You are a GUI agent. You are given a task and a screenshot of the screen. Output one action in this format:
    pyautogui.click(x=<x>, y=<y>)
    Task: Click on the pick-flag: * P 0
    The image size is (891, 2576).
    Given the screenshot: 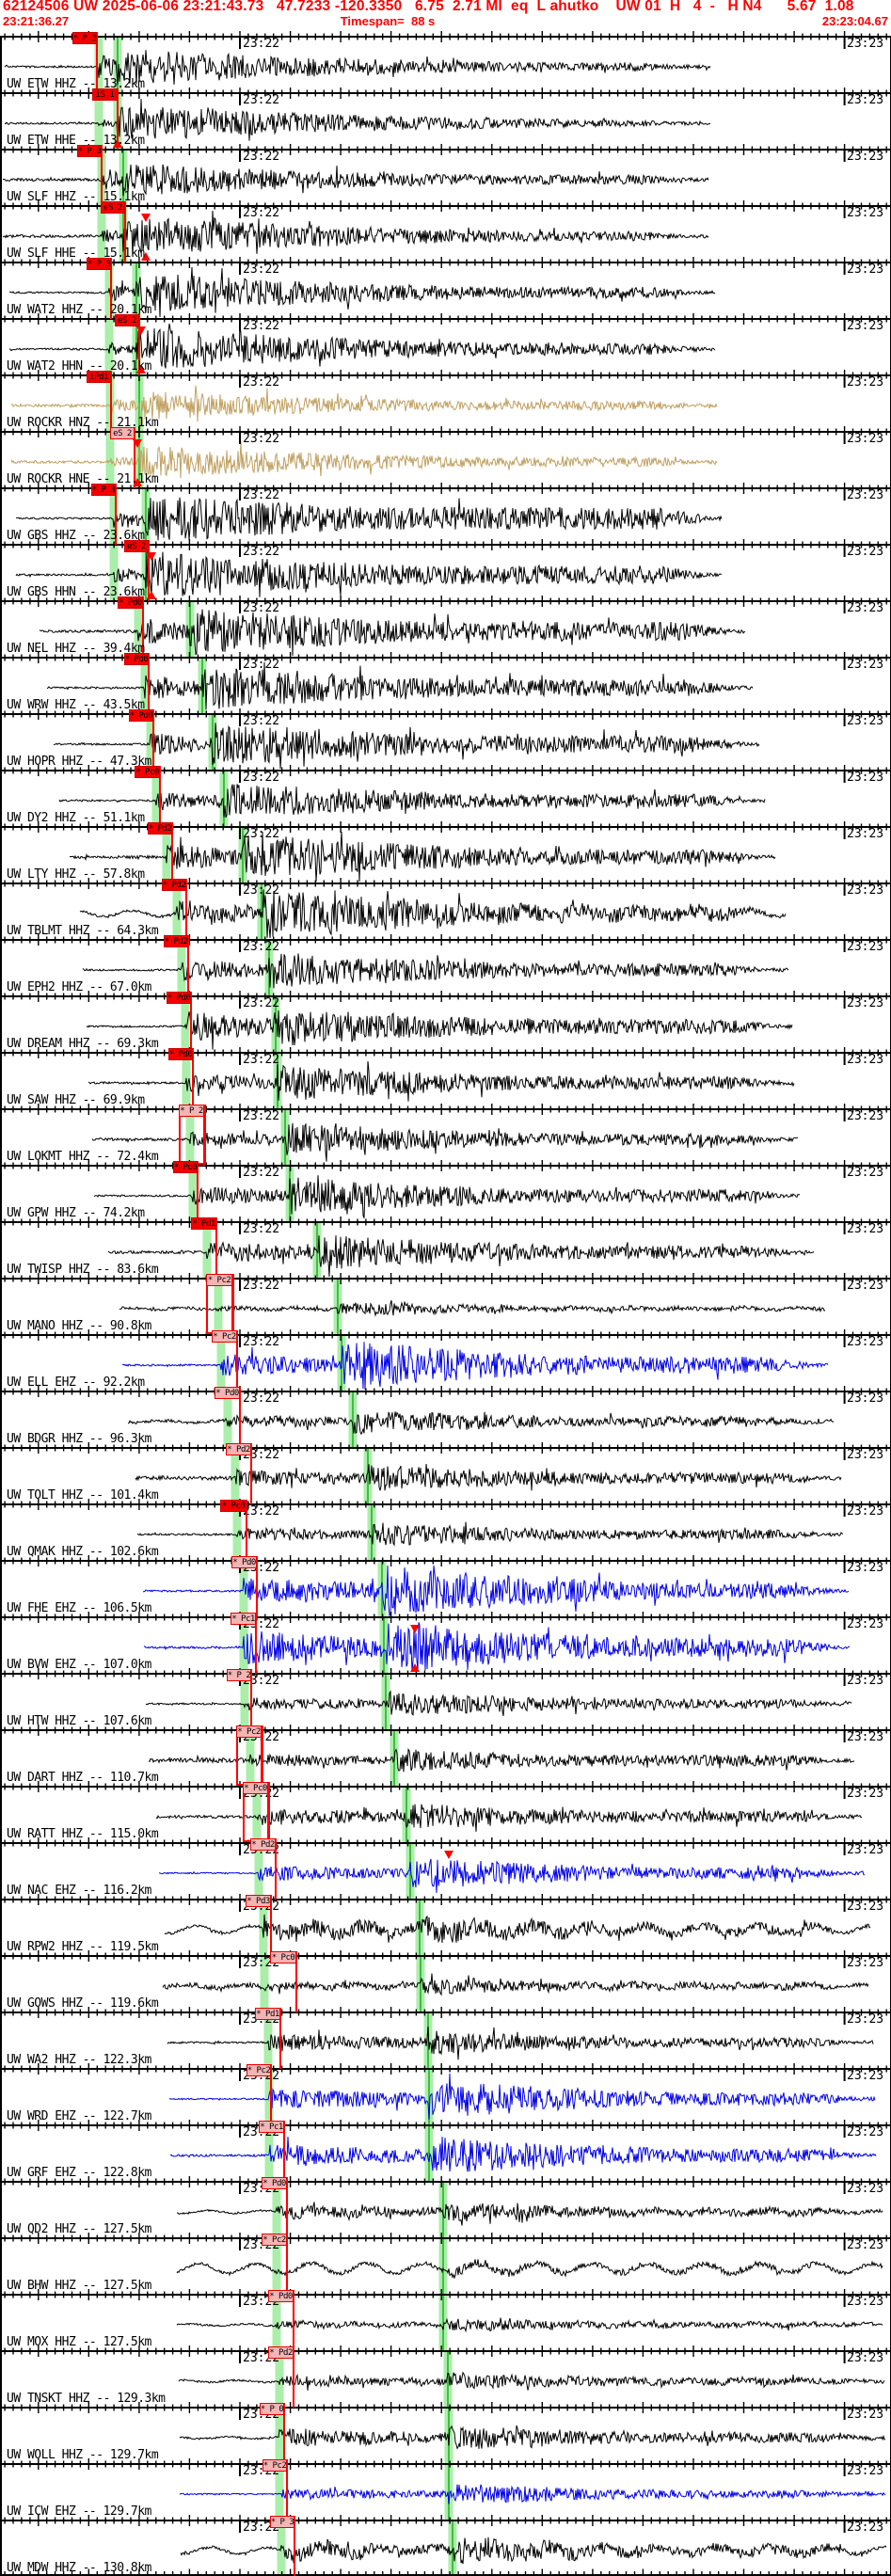 What is the action you would take?
    pyautogui.click(x=89, y=151)
    